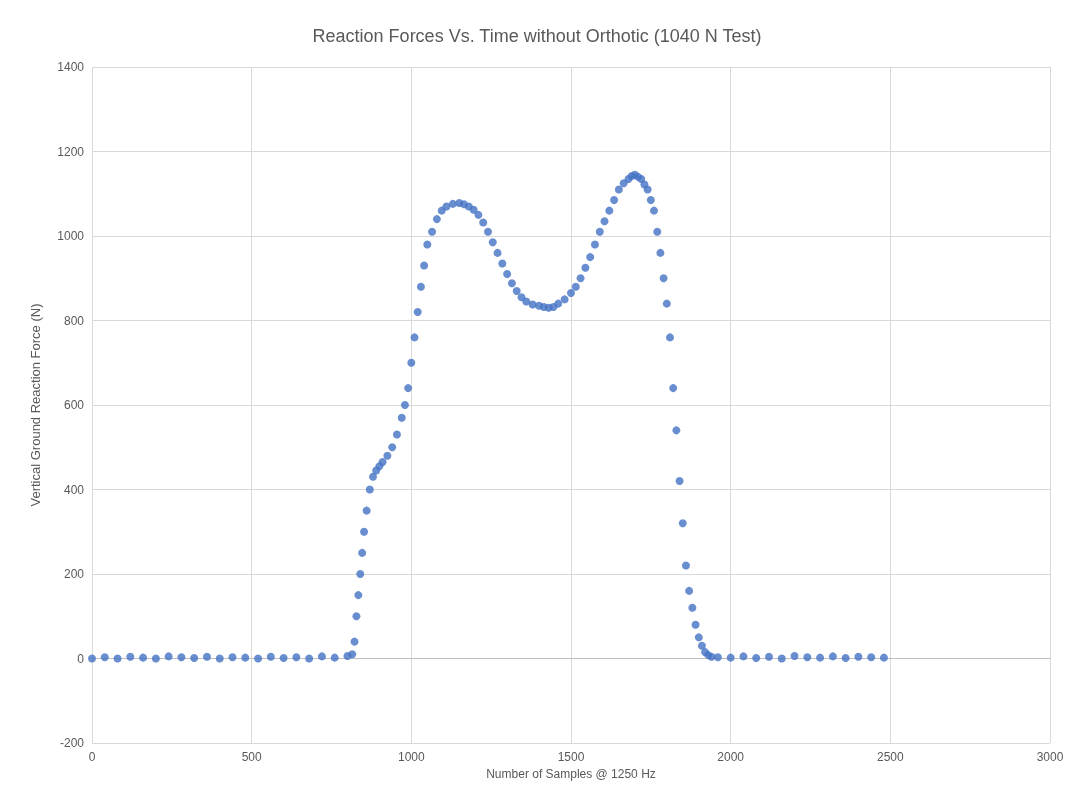  Describe the element at coordinates (1050, 757) in the screenshot. I see `x-tick-label: 3000` at that location.